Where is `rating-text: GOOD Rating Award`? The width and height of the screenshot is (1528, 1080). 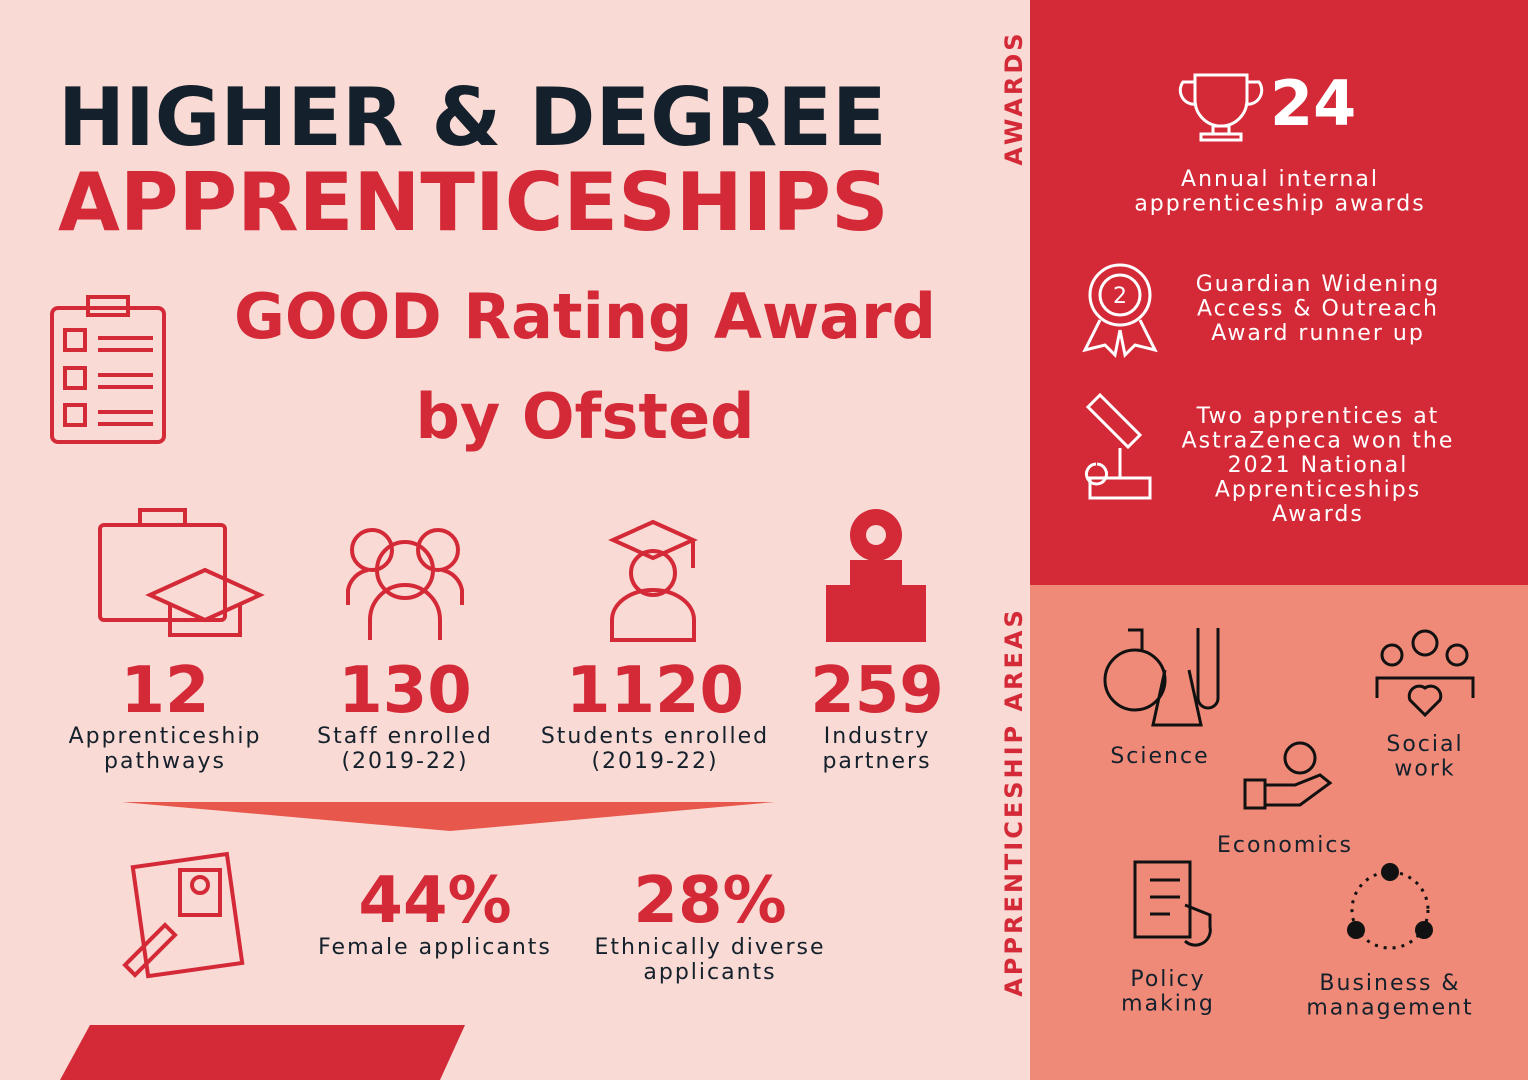
rating-text: GOOD Rating Award is located at coordinates (585, 316).